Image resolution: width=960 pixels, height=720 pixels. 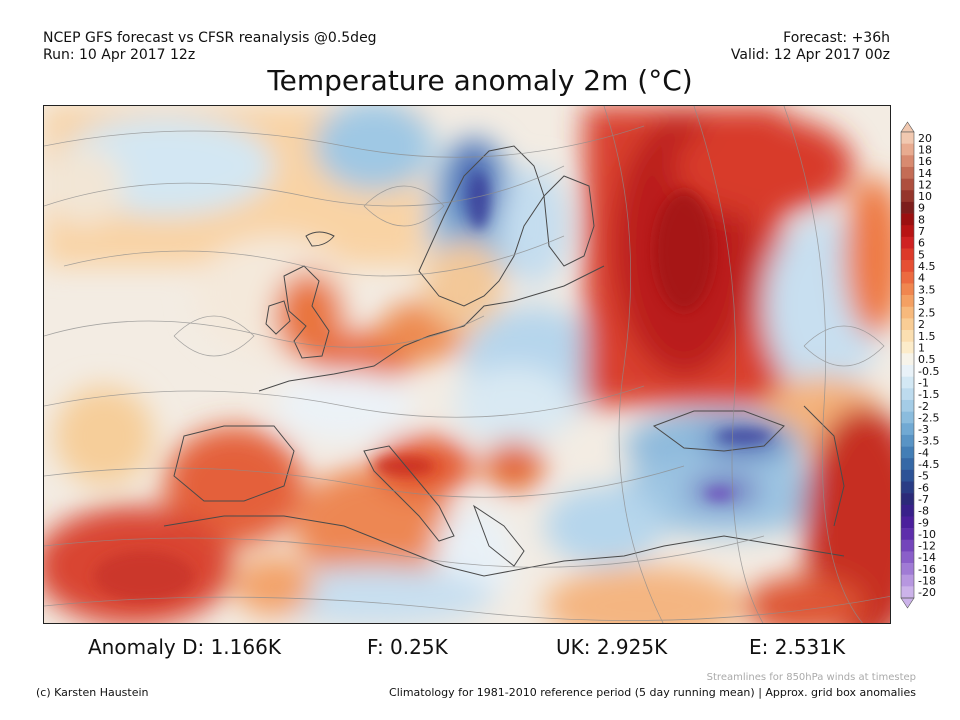 What do you see at coordinates (923, 476) in the screenshot?
I see `colorbar-label: -5` at bounding box center [923, 476].